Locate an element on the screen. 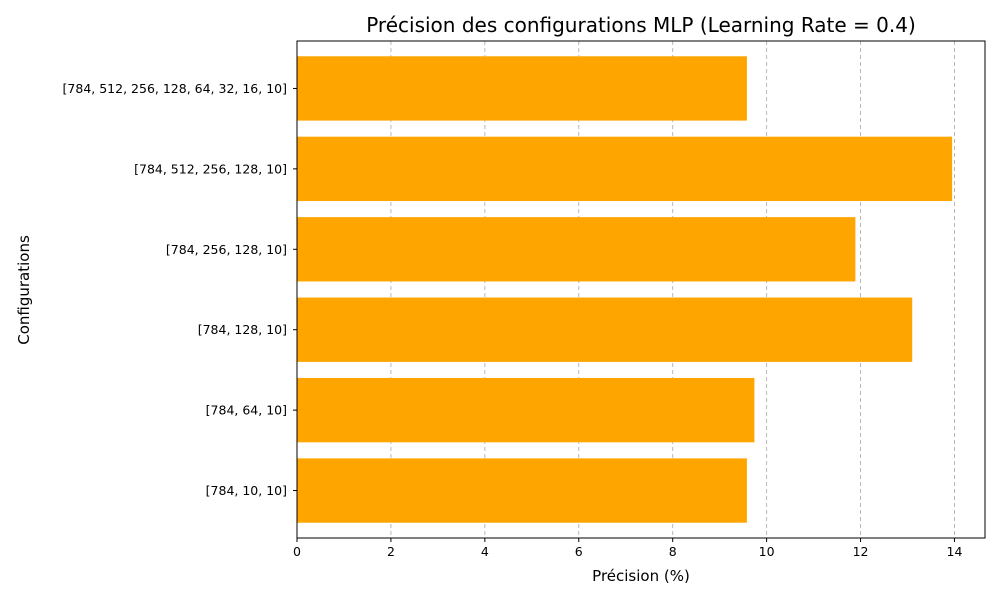  x-axis-ticks: 0 2 4 6 8 10 12 14 is located at coordinates (627, 548).